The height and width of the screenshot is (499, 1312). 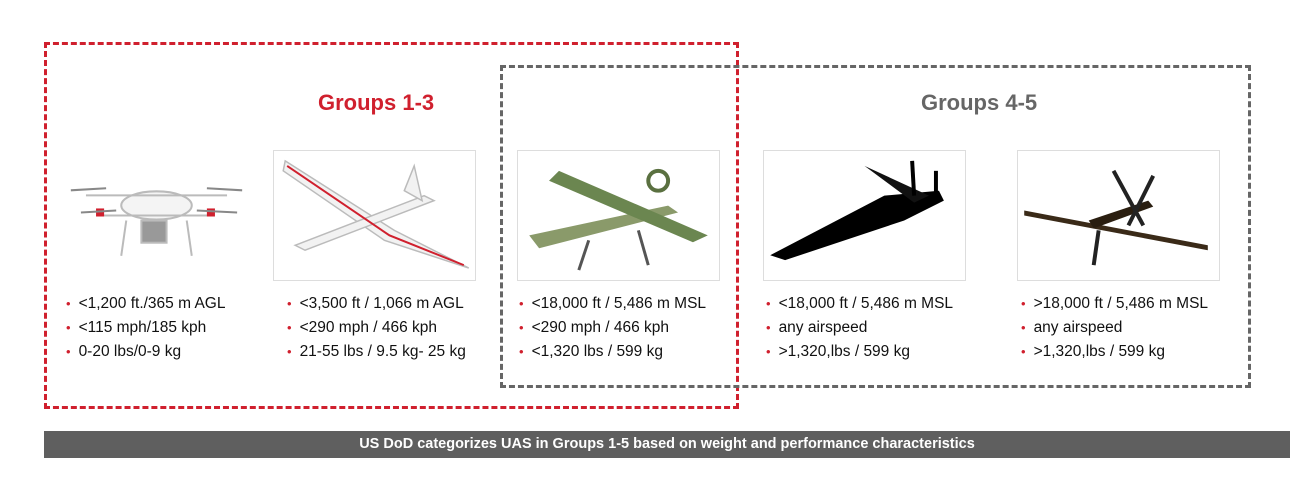 What do you see at coordinates (618, 215) in the screenshot?
I see `camouflage-uav-image` at bounding box center [618, 215].